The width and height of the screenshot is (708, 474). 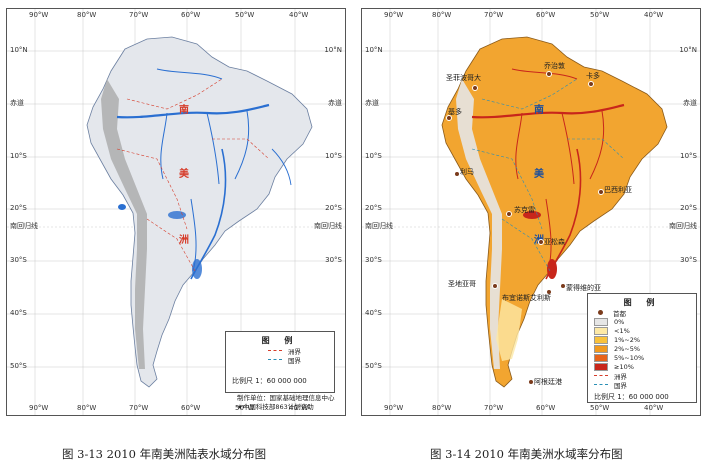 What do you see at coordinates (601, 375) in the screenshot?
I see `continent-border-swatch` at bounding box center [601, 375].